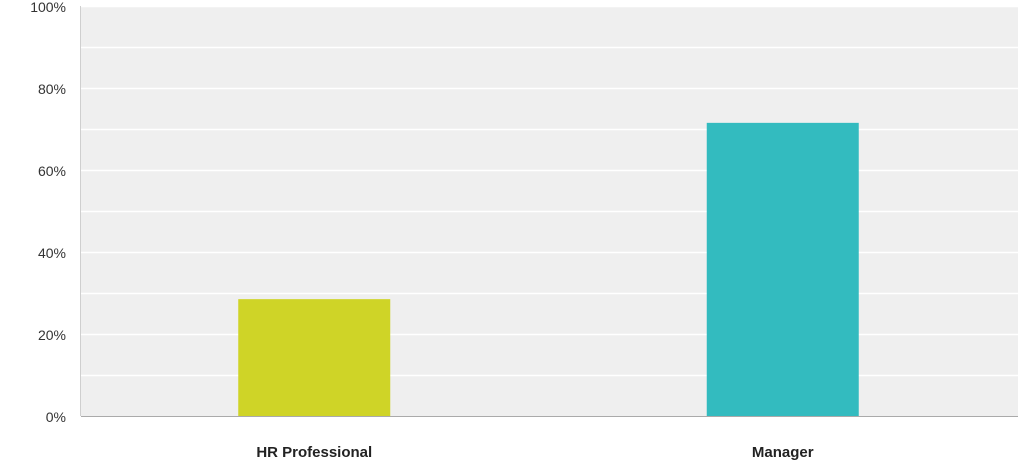  What do you see at coordinates (314, 357) in the screenshot?
I see `bar-hr-professional` at bounding box center [314, 357].